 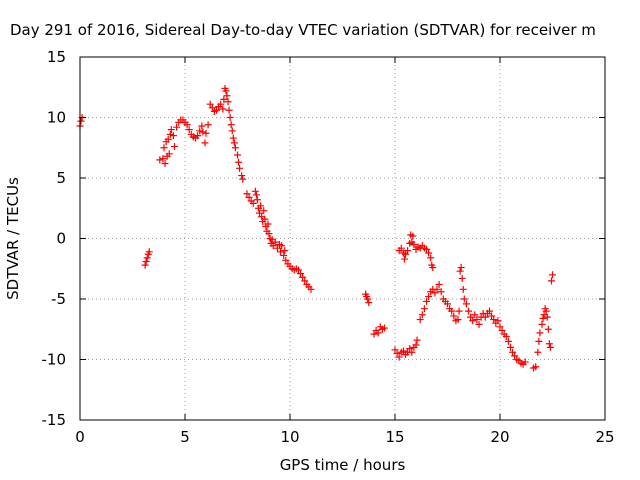 I want to click on y-tick-label-15: 15, so click(x=56, y=57).